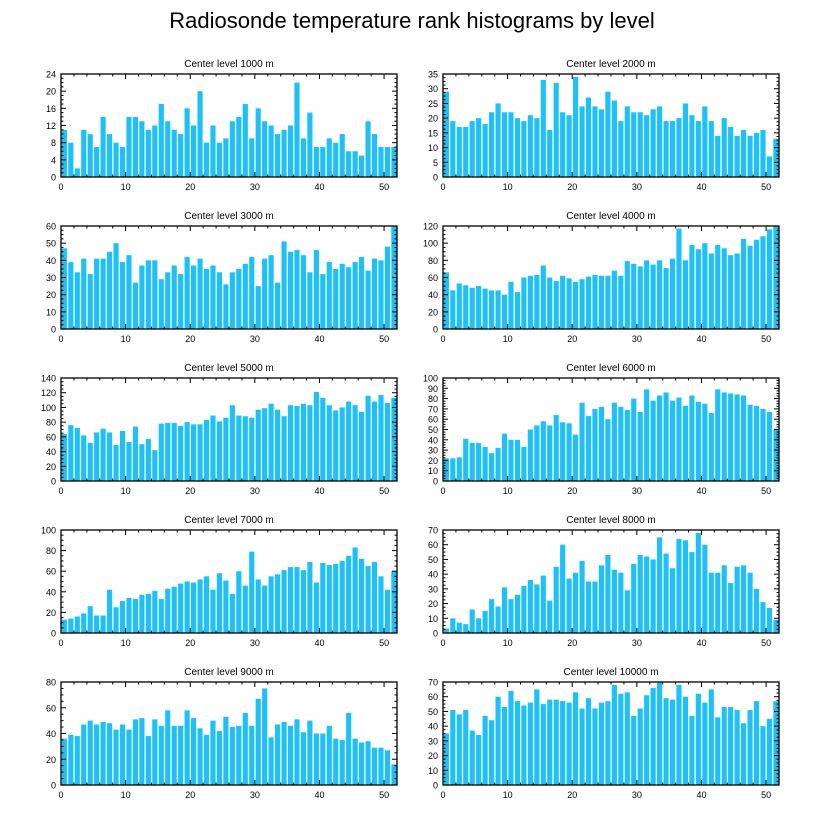 The image size is (824, 824). What do you see at coordinates (126, 643) in the screenshot?
I see `x-tick-label: 10` at bounding box center [126, 643].